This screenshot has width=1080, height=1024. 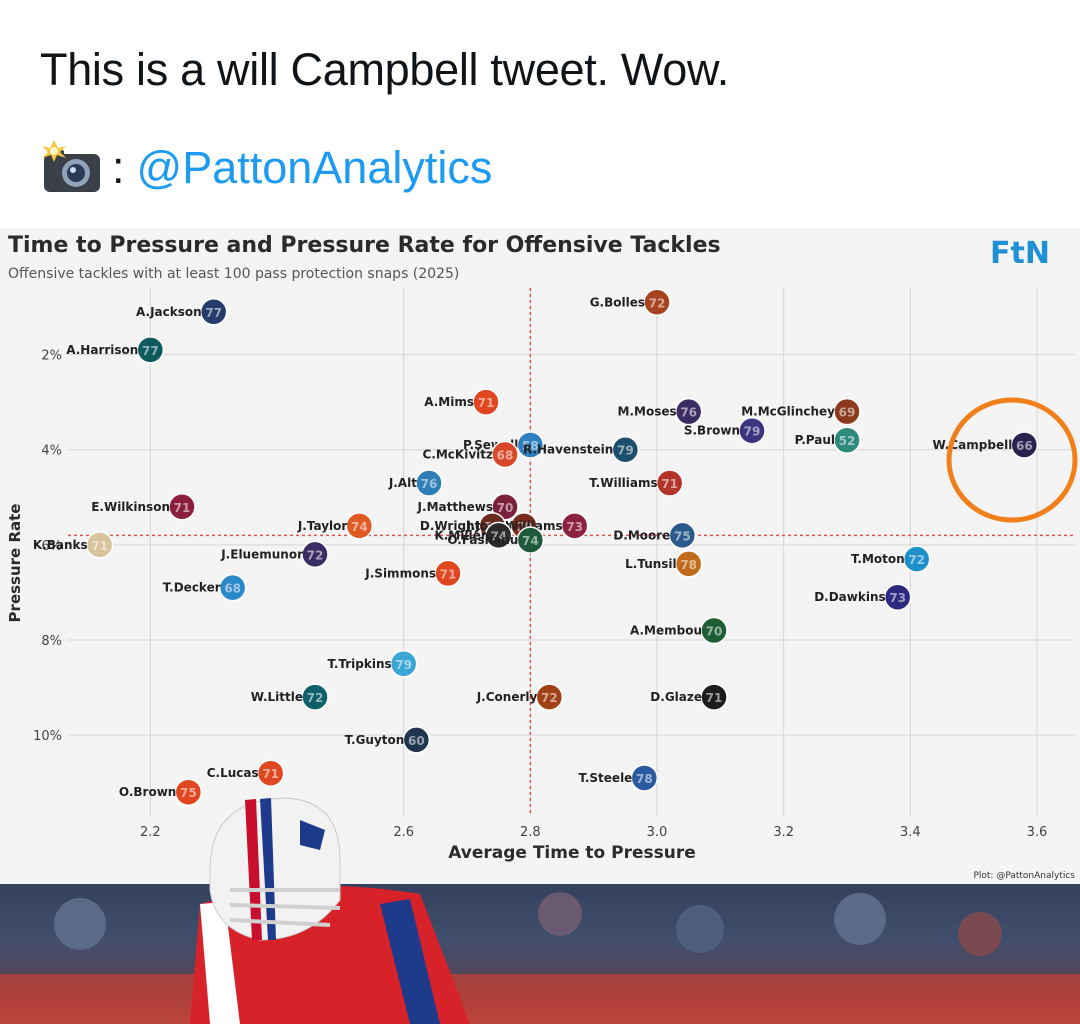 I want to click on data-point: 60T.Guyton, so click(x=388, y=740).